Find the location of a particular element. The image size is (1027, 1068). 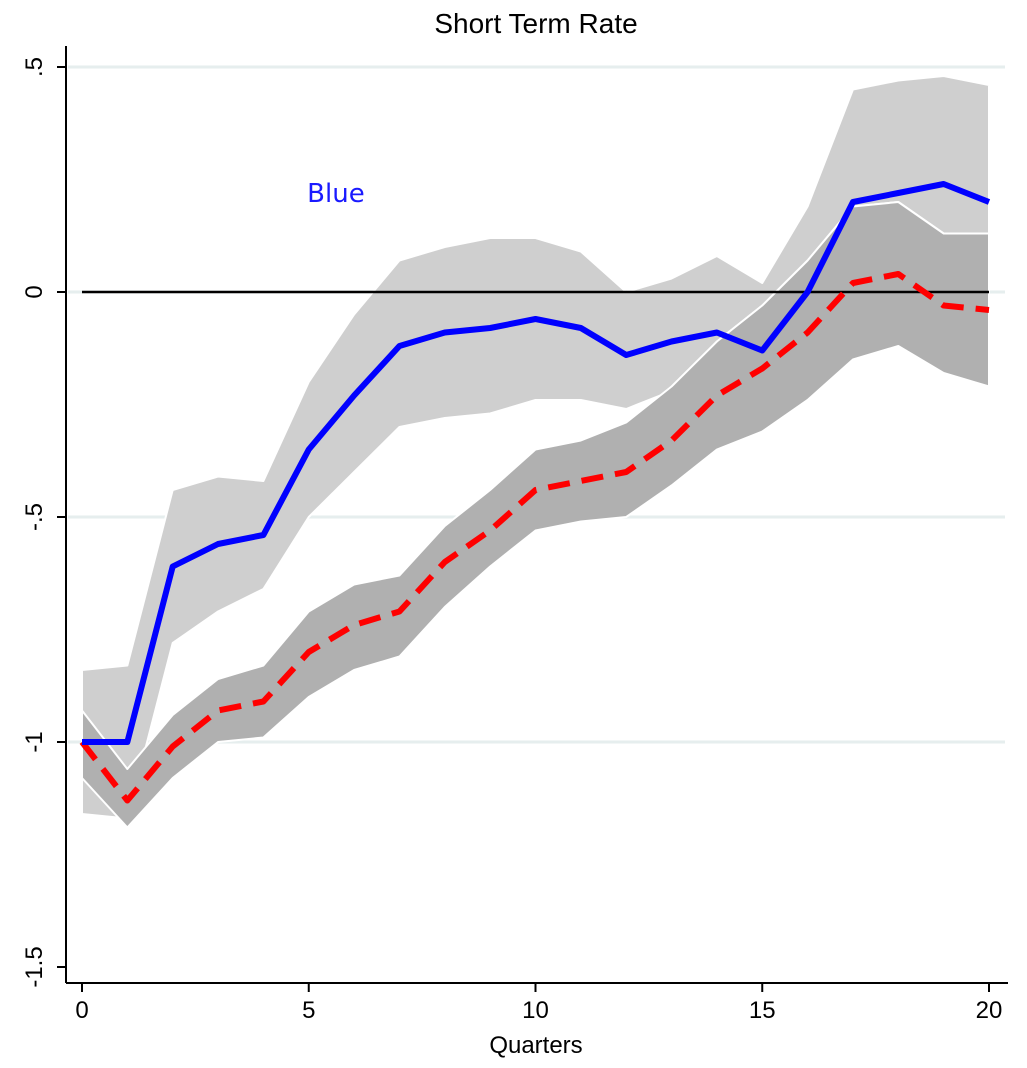

x-tick-label-3: 15 is located at coordinates (762, 1010).